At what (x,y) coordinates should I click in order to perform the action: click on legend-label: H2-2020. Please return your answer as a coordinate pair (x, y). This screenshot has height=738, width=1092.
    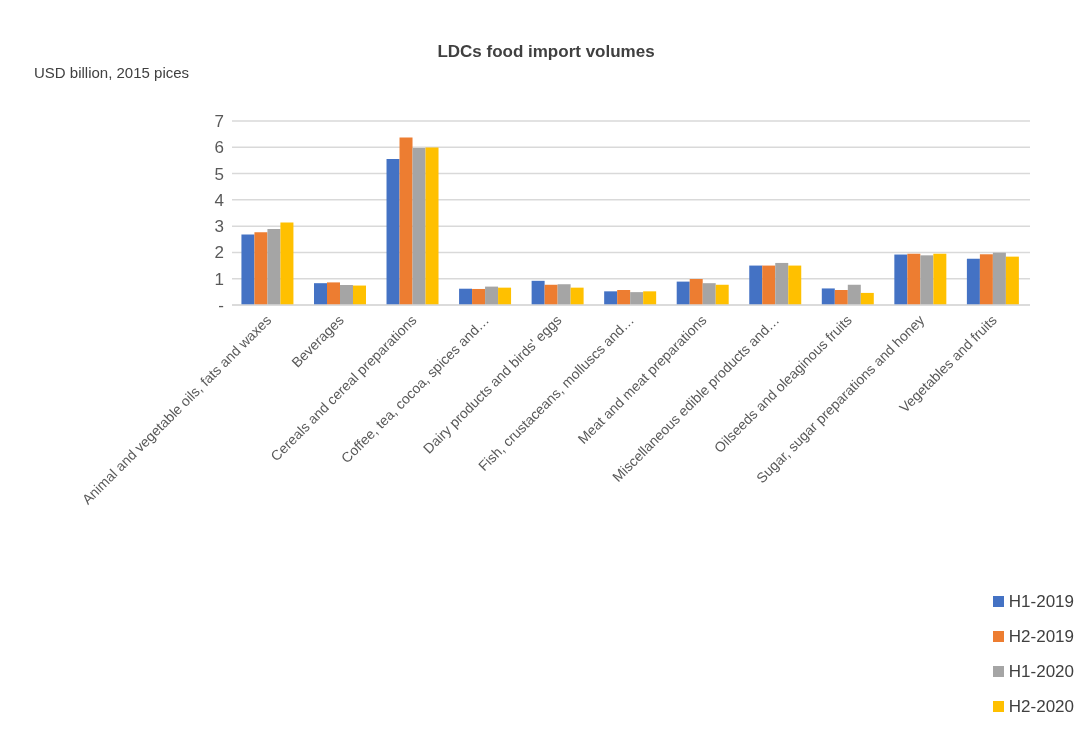
    Looking at the image, I should click on (1041, 706).